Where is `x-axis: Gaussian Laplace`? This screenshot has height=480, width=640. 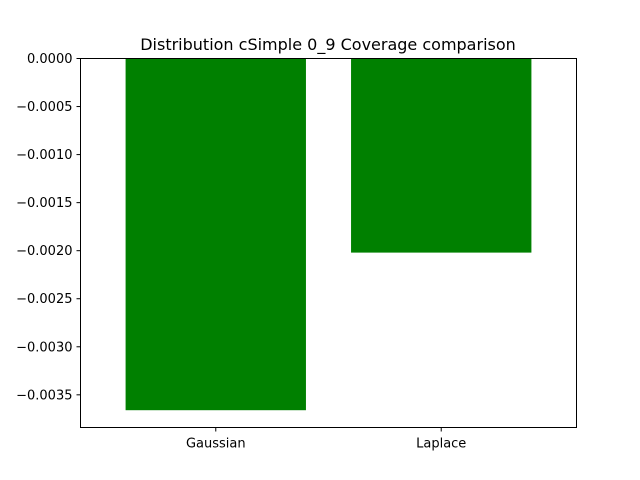
x-axis: Gaussian Laplace is located at coordinates (326, 439).